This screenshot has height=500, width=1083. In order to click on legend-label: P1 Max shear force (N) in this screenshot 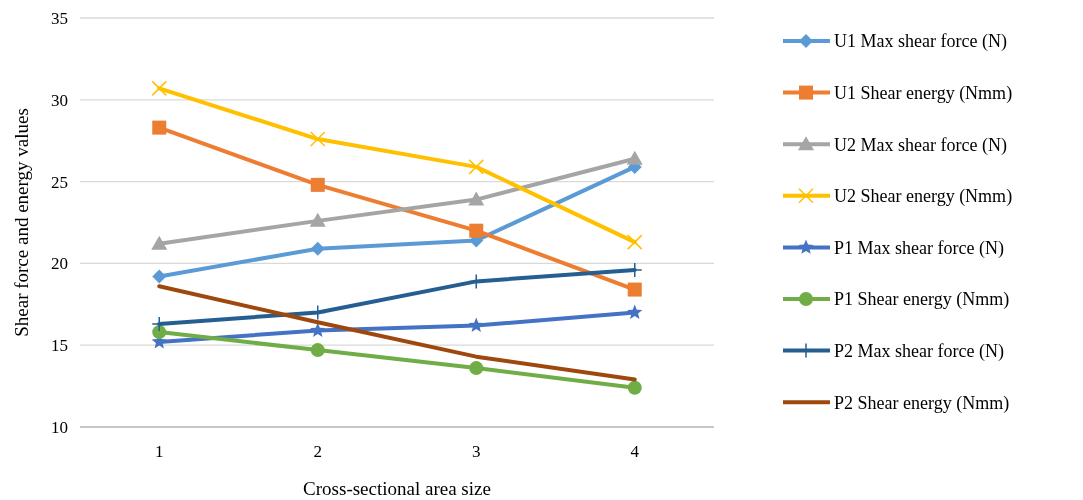, I will do `click(919, 248)`.